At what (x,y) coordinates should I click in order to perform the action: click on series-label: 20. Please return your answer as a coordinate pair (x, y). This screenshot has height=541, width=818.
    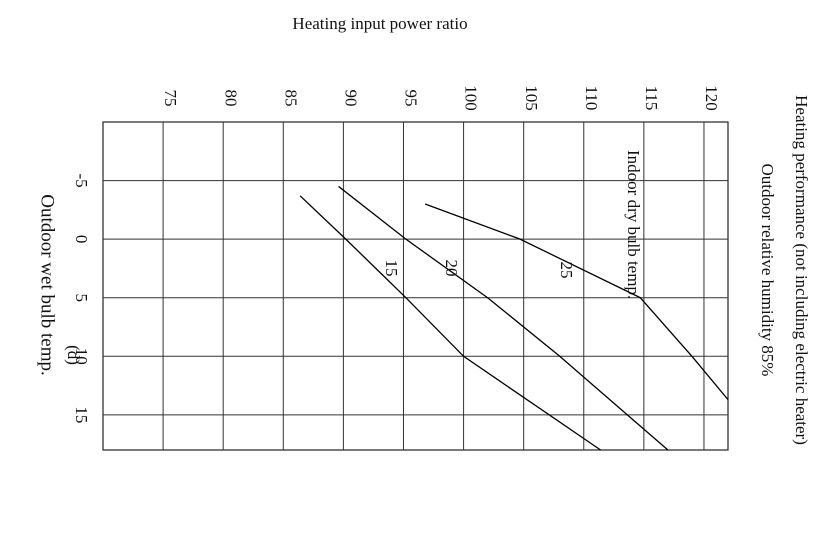
    Looking at the image, I should click on (451, 268).